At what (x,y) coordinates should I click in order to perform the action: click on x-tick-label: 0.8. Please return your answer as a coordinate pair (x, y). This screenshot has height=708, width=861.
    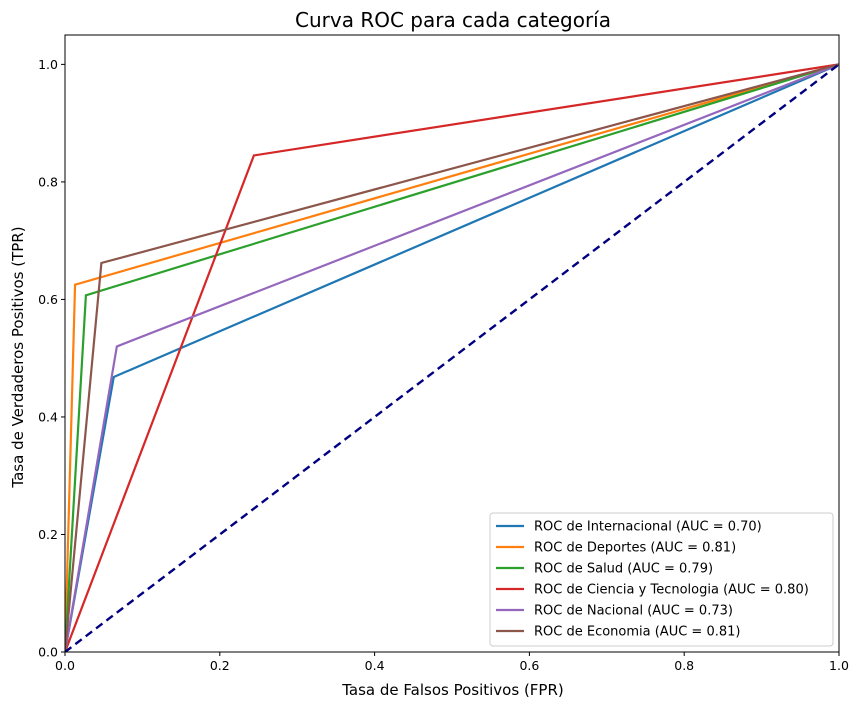
    Looking at the image, I should click on (684, 665).